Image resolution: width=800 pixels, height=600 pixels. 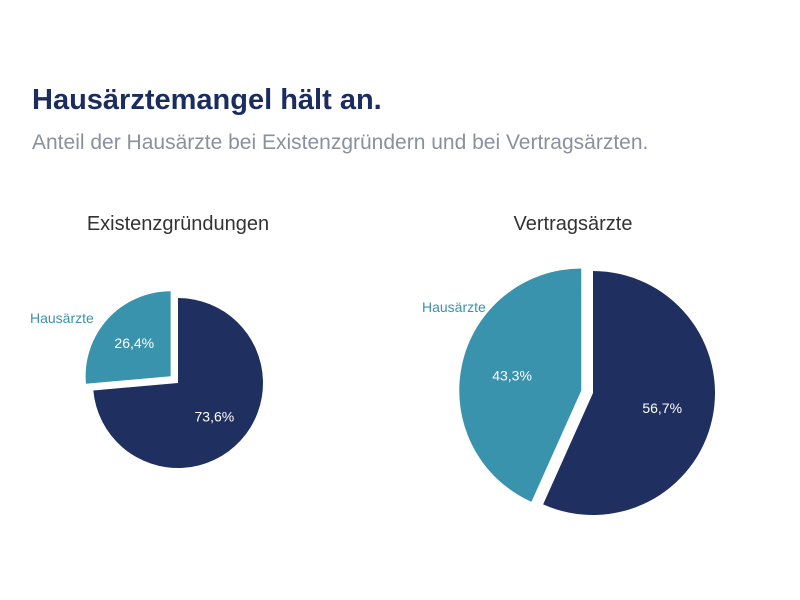 What do you see at coordinates (178, 224) in the screenshot?
I see `chart-title-existenzgruendungen: Existenzgründungen` at bounding box center [178, 224].